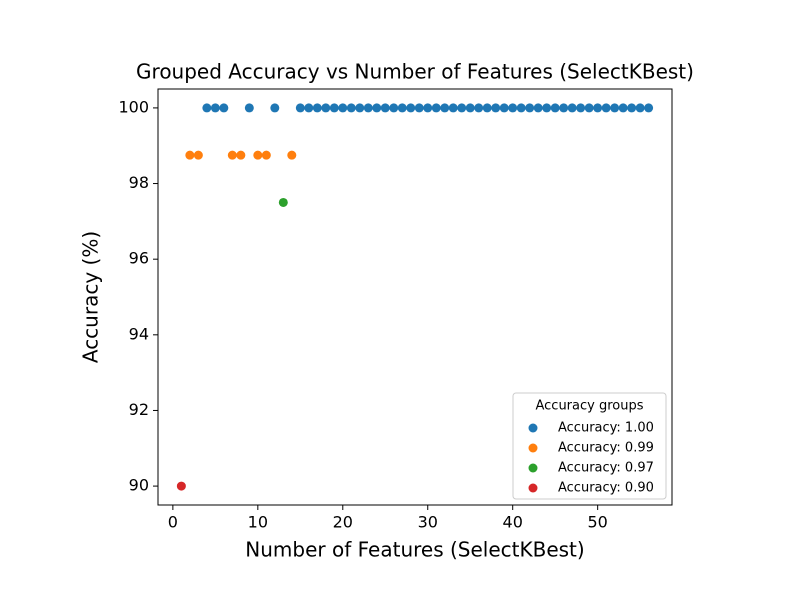 The height and width of the screenshot is (595, 793). What do you see at coordinates (606, 428) in the screenshot?
I see `legend-label: Accuracy: 1.00` at bounding box center [606, 428].